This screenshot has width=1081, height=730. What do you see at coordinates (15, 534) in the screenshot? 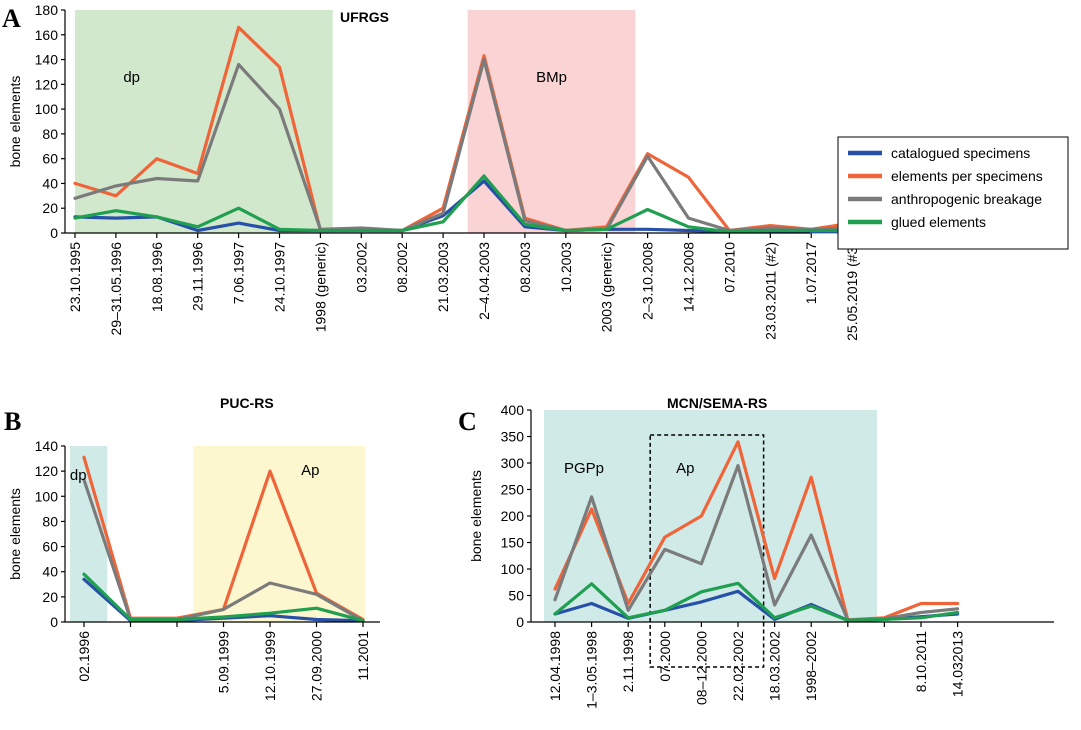
I see `panel-b-y-axis-label: bone elements` at bounding box center [15, 534].